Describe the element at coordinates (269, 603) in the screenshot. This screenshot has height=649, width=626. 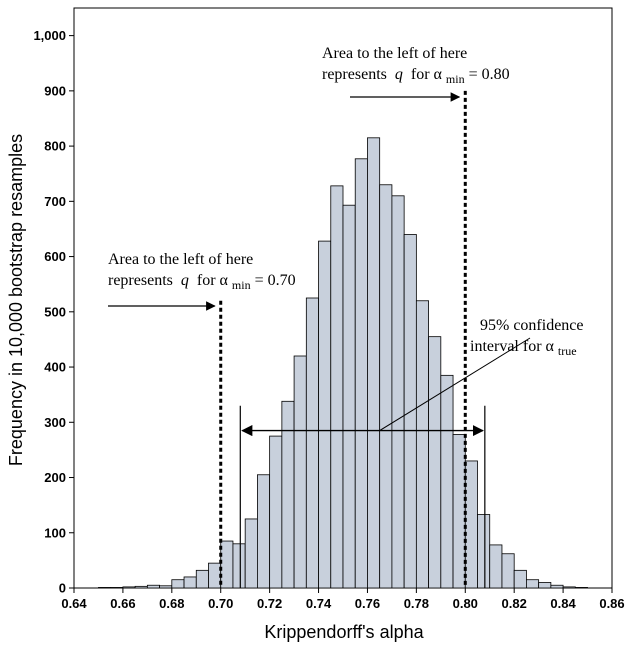
I see `x-tick-label: 0.72` at that location.